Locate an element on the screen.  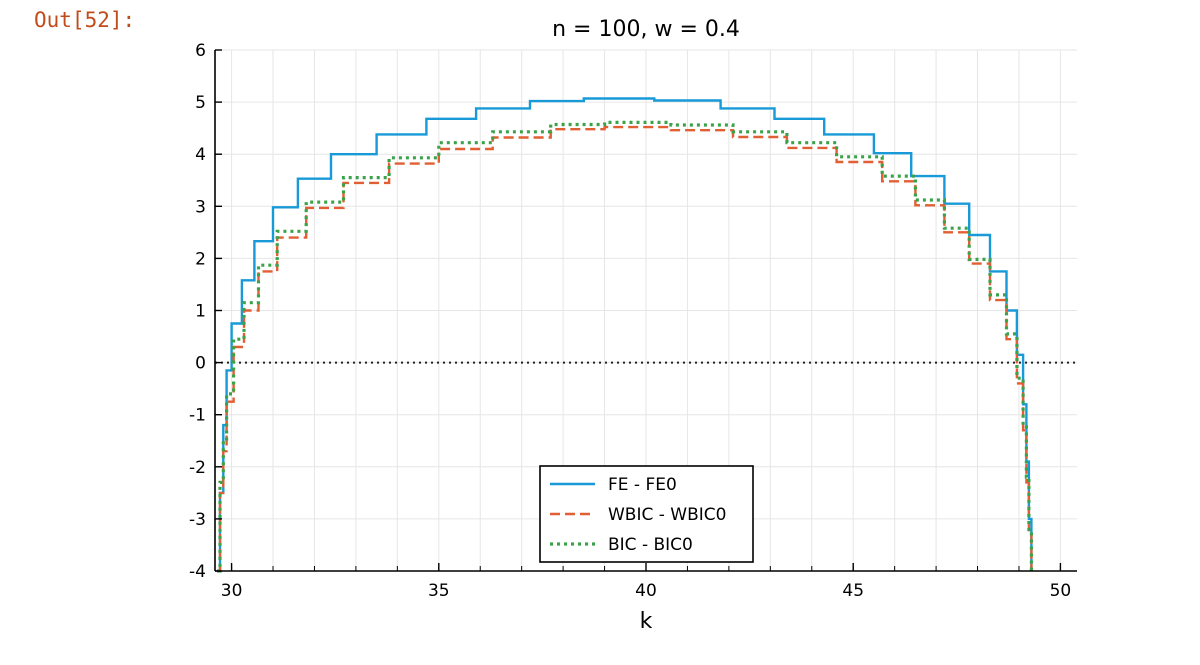
y-tick-label: 6 is located at coordinates (200, 51).